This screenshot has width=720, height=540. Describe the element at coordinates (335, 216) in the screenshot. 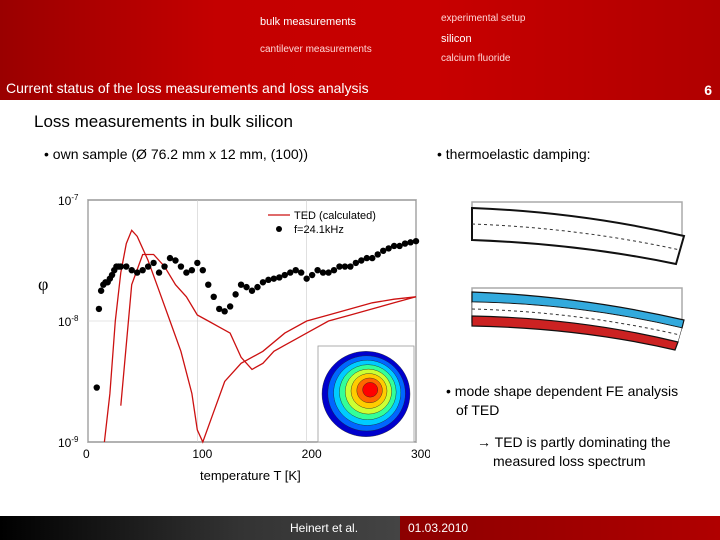

I see `legend-label-ted: TED (calculated)` at that location.